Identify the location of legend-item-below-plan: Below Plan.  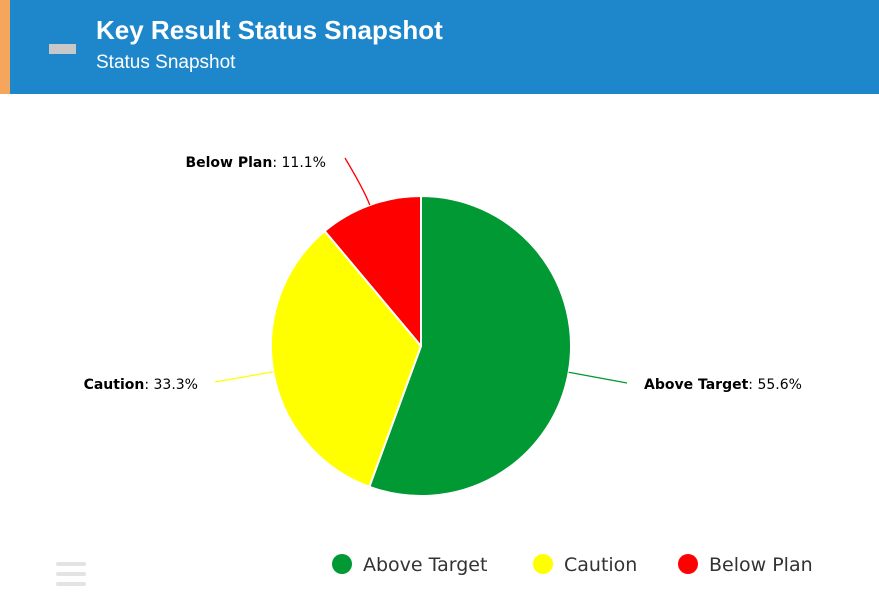
(745, 565).